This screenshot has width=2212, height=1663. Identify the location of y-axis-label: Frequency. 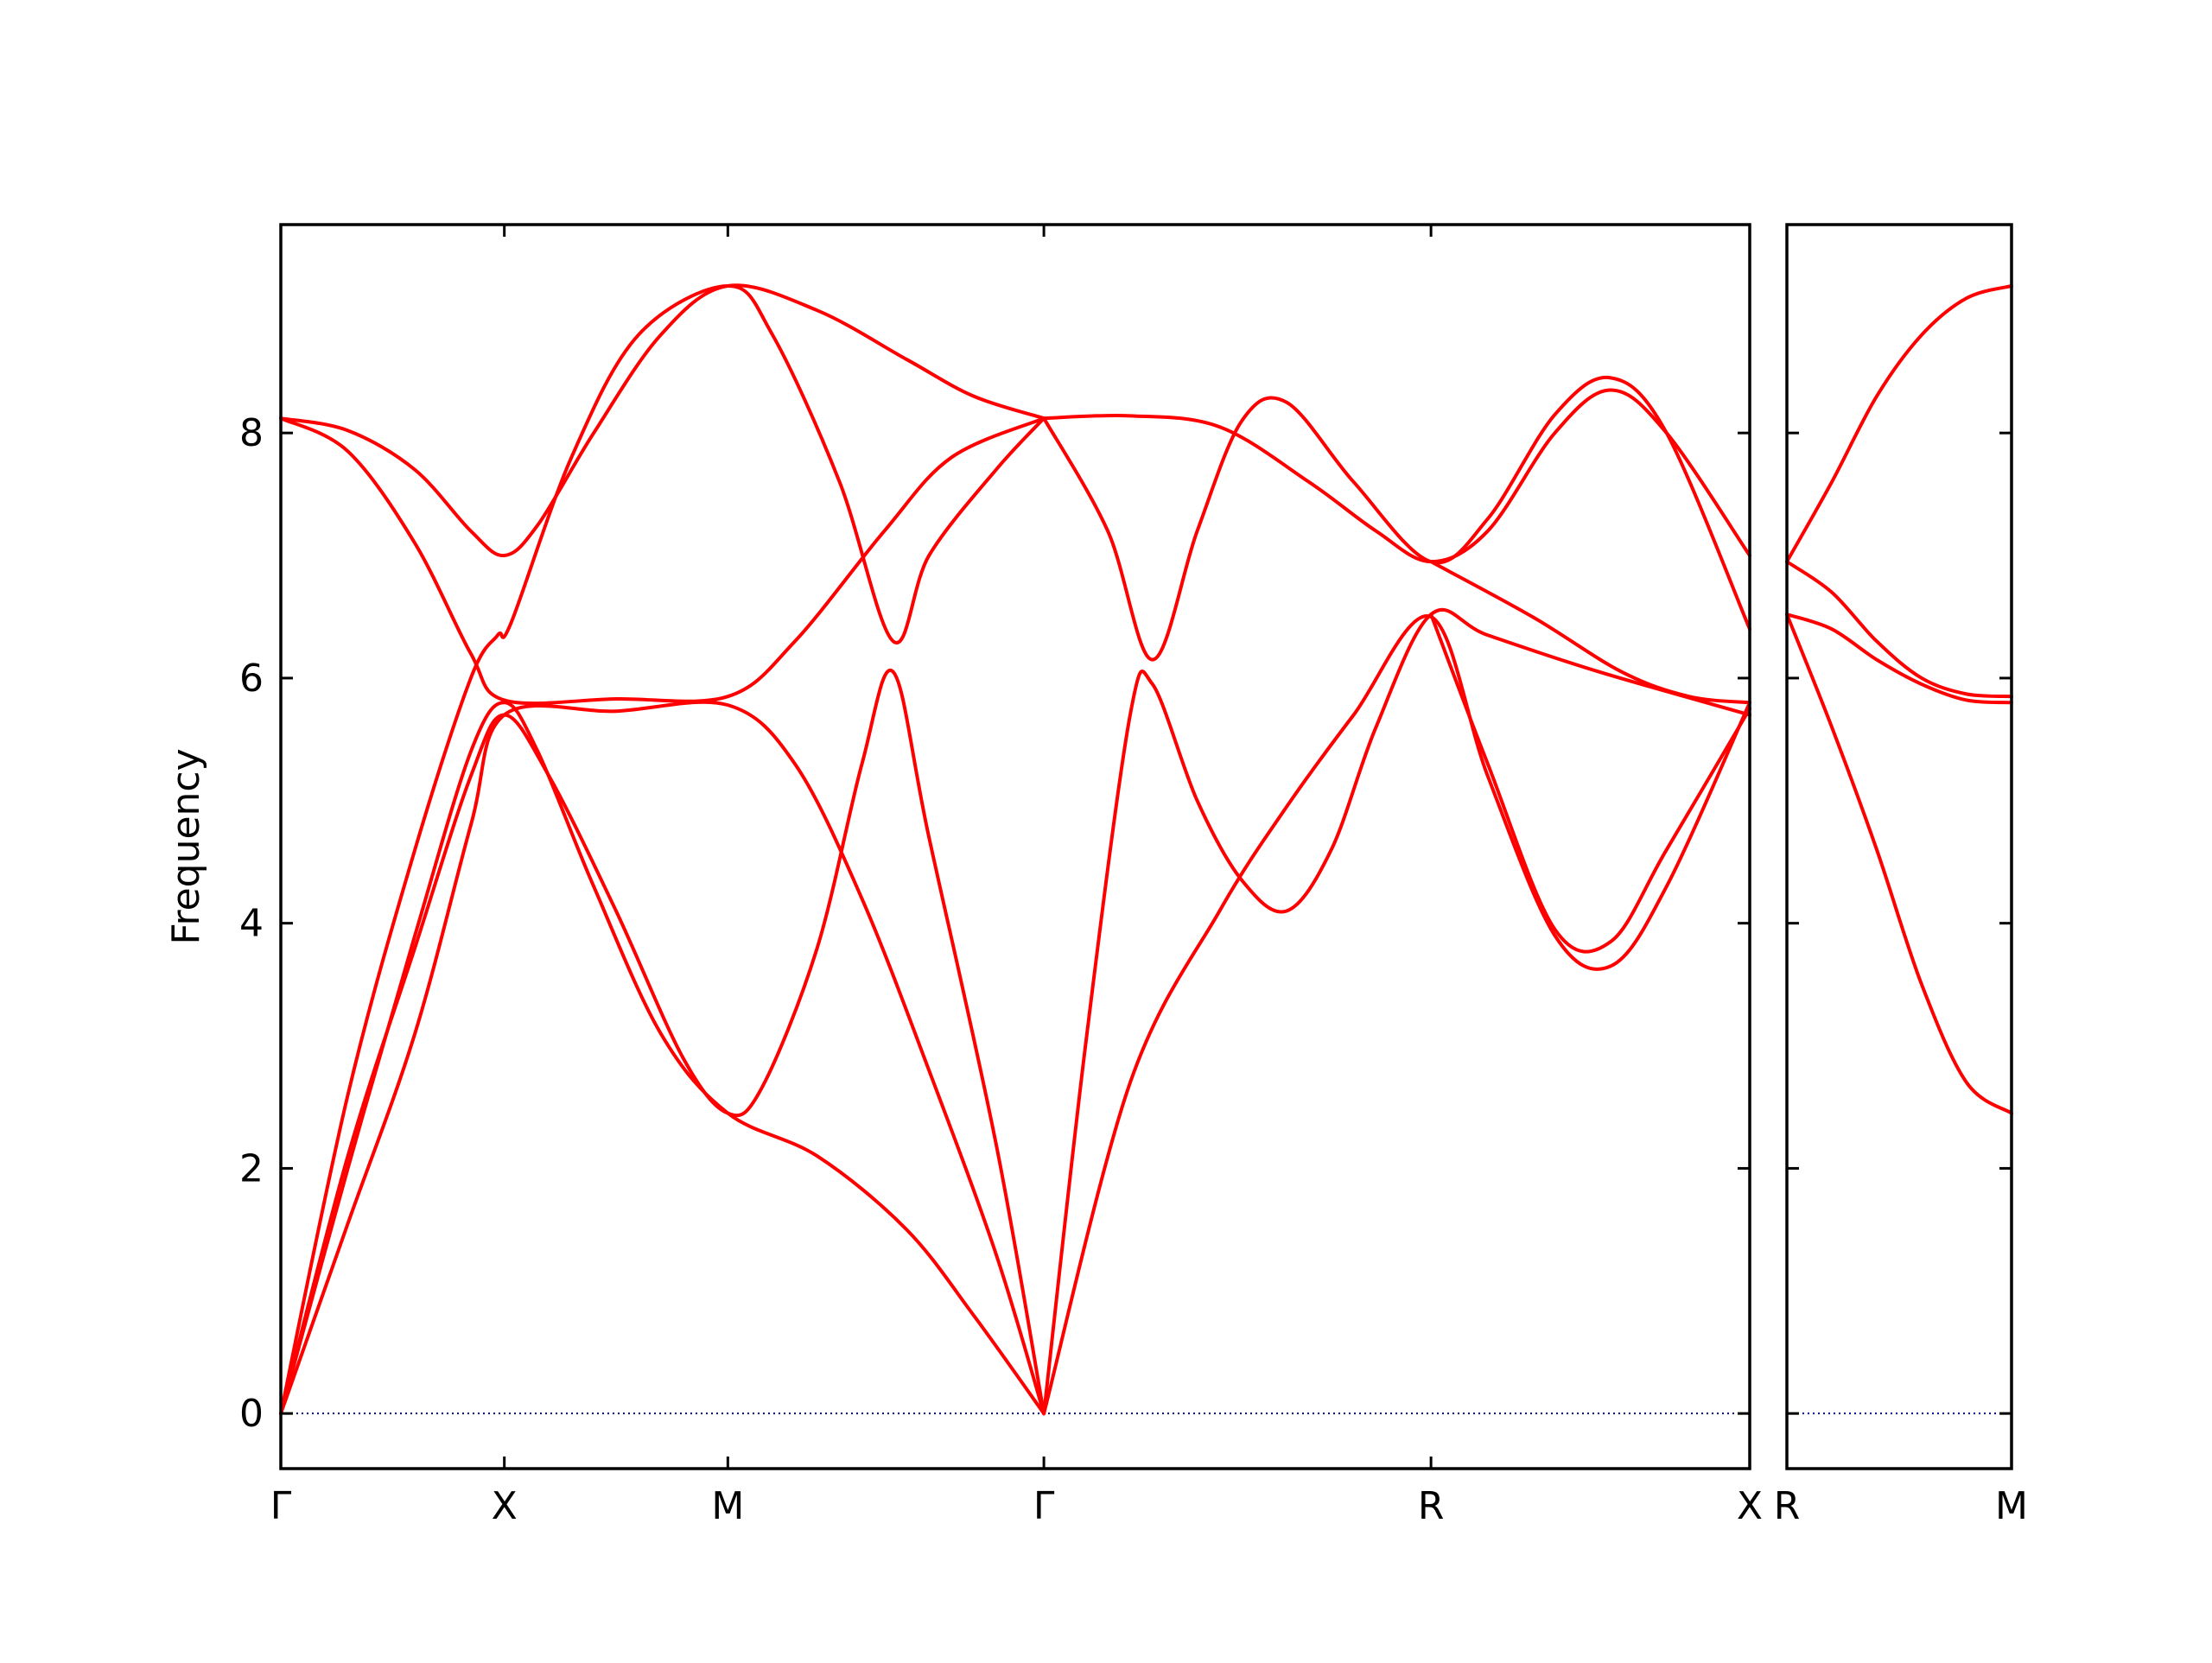
(186, 846).